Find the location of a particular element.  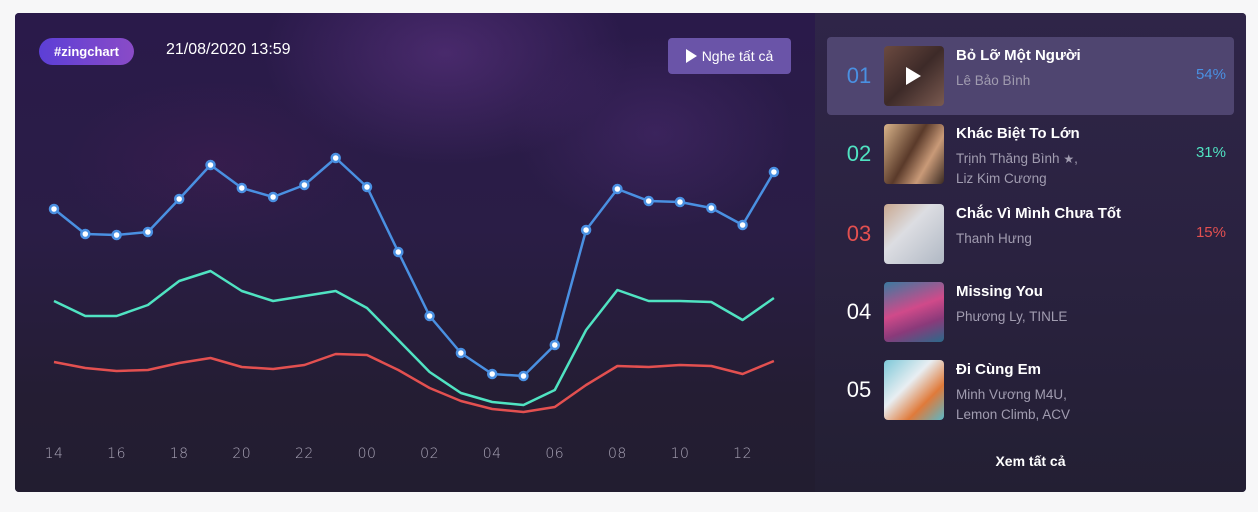

song-rank: 01 is located at coordinates (859, 75).